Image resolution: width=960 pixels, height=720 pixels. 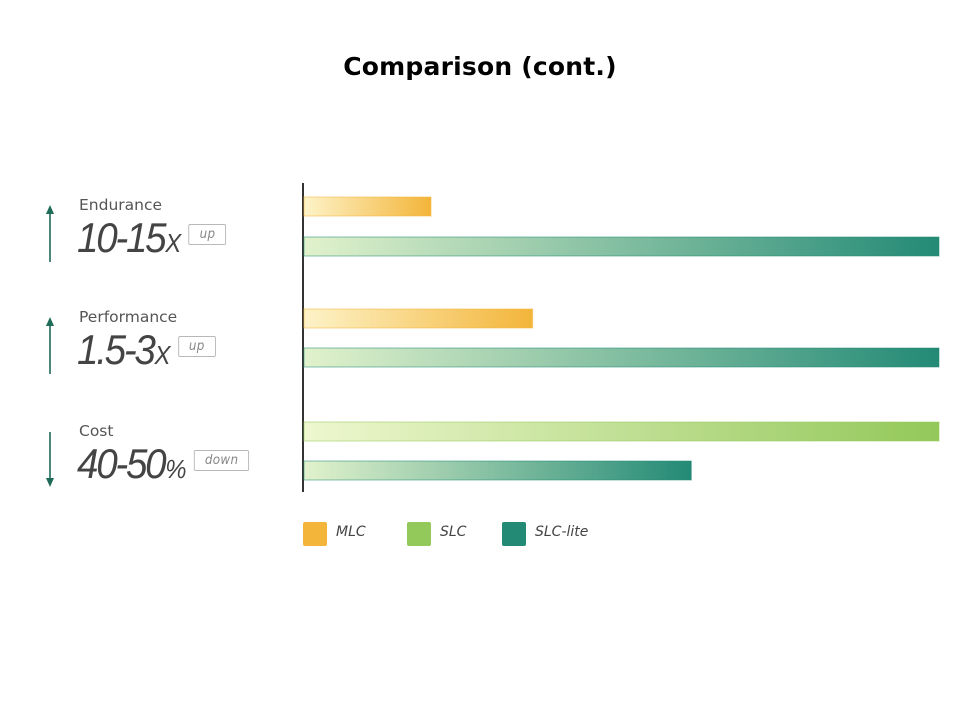 What do you see at coordinates (176, 469) in the screenshot?
I see `metric-unit: %` at bounding box center [176, 469].